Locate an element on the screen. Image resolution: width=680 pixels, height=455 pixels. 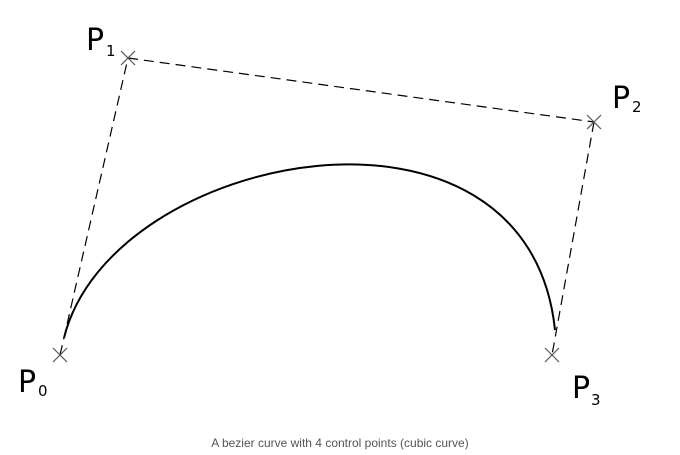
marker-p3 is located at coordinates (552, 355).